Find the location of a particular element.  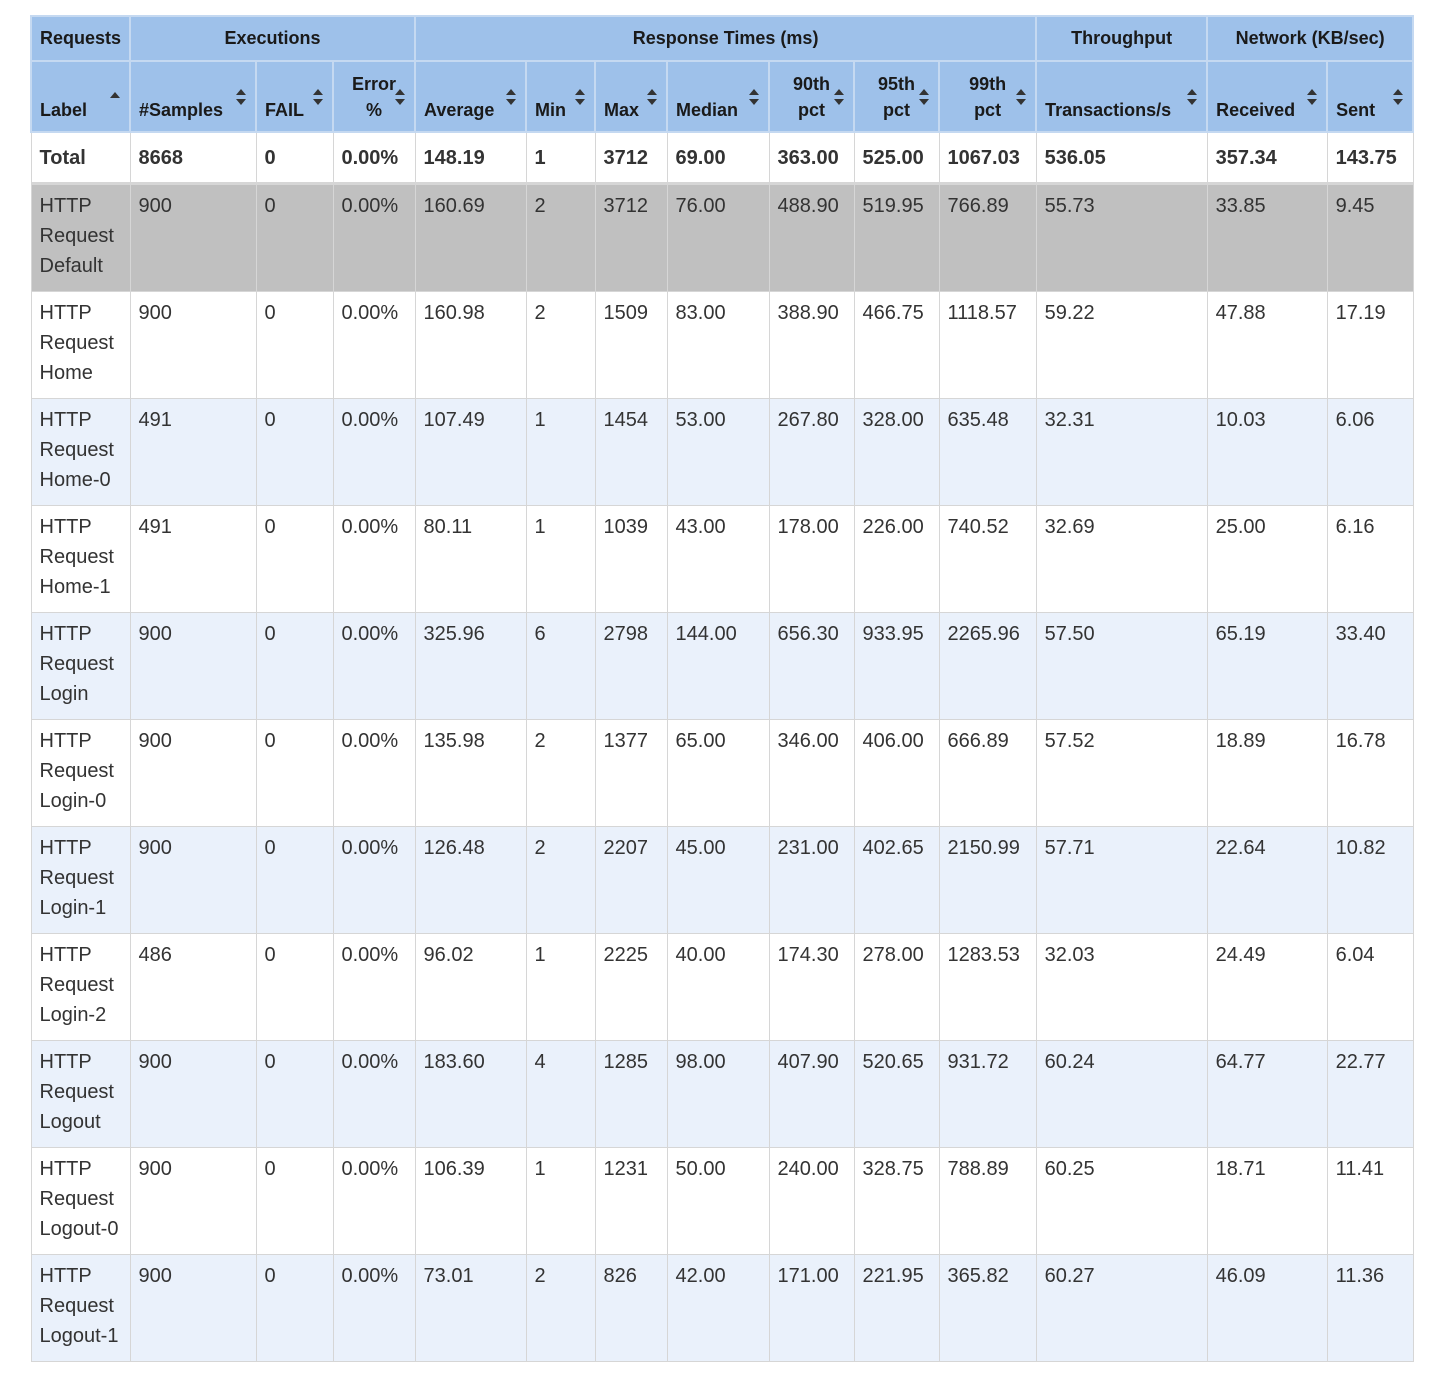

cell-received: 65.19 is located at coordinates (1267, 666).